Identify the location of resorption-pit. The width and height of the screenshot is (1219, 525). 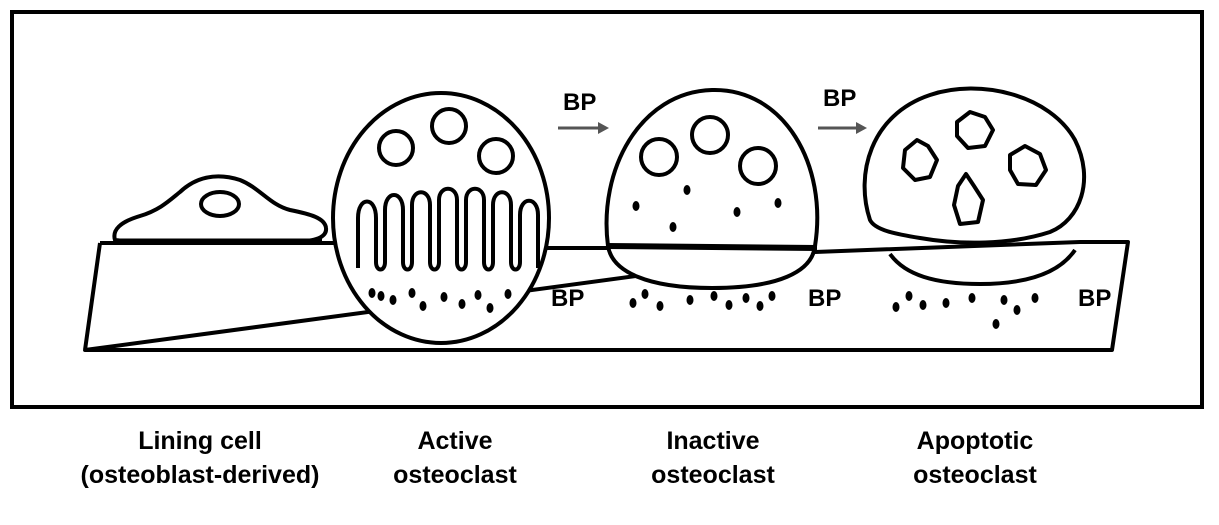
(982, 267).